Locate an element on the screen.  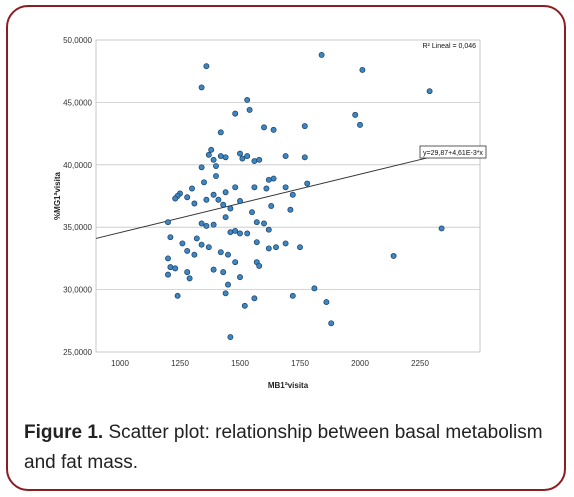
fit-equation-label: y=29,87+4,61E-3*x is located at coordinates (453, 153).